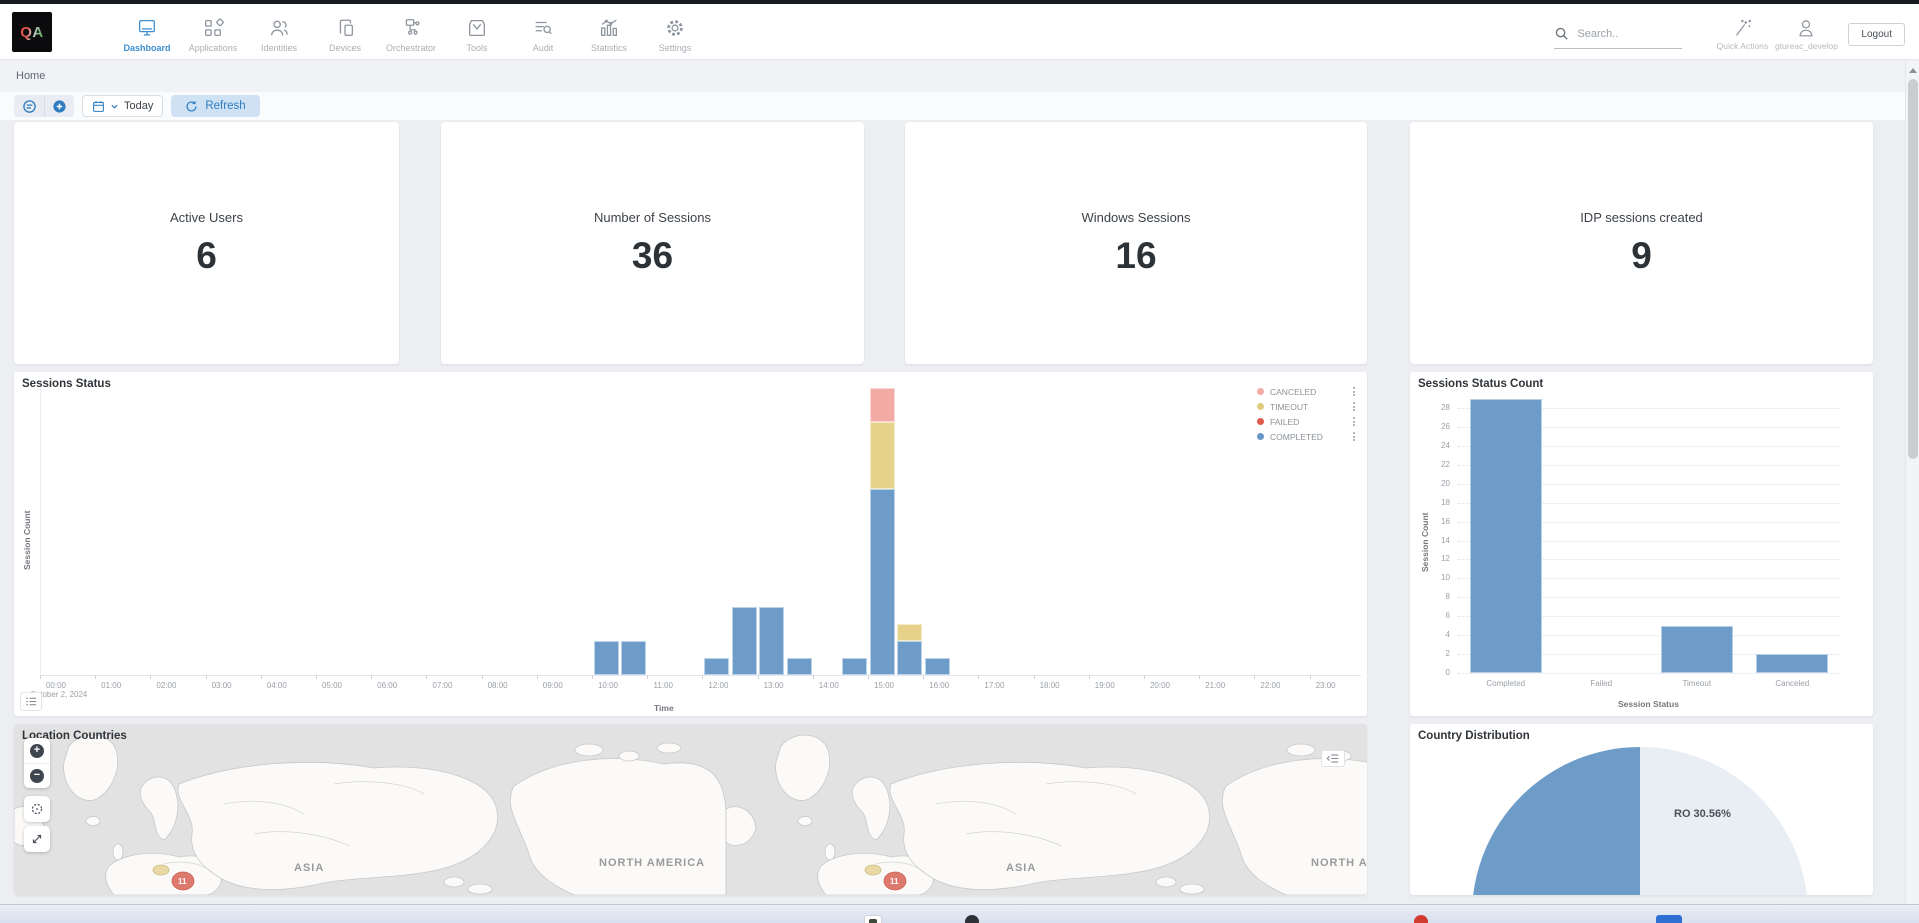  Describe the element at coordinates (56, 685) in the screenshot. I see `x-tick-label: 00:00` at that location.